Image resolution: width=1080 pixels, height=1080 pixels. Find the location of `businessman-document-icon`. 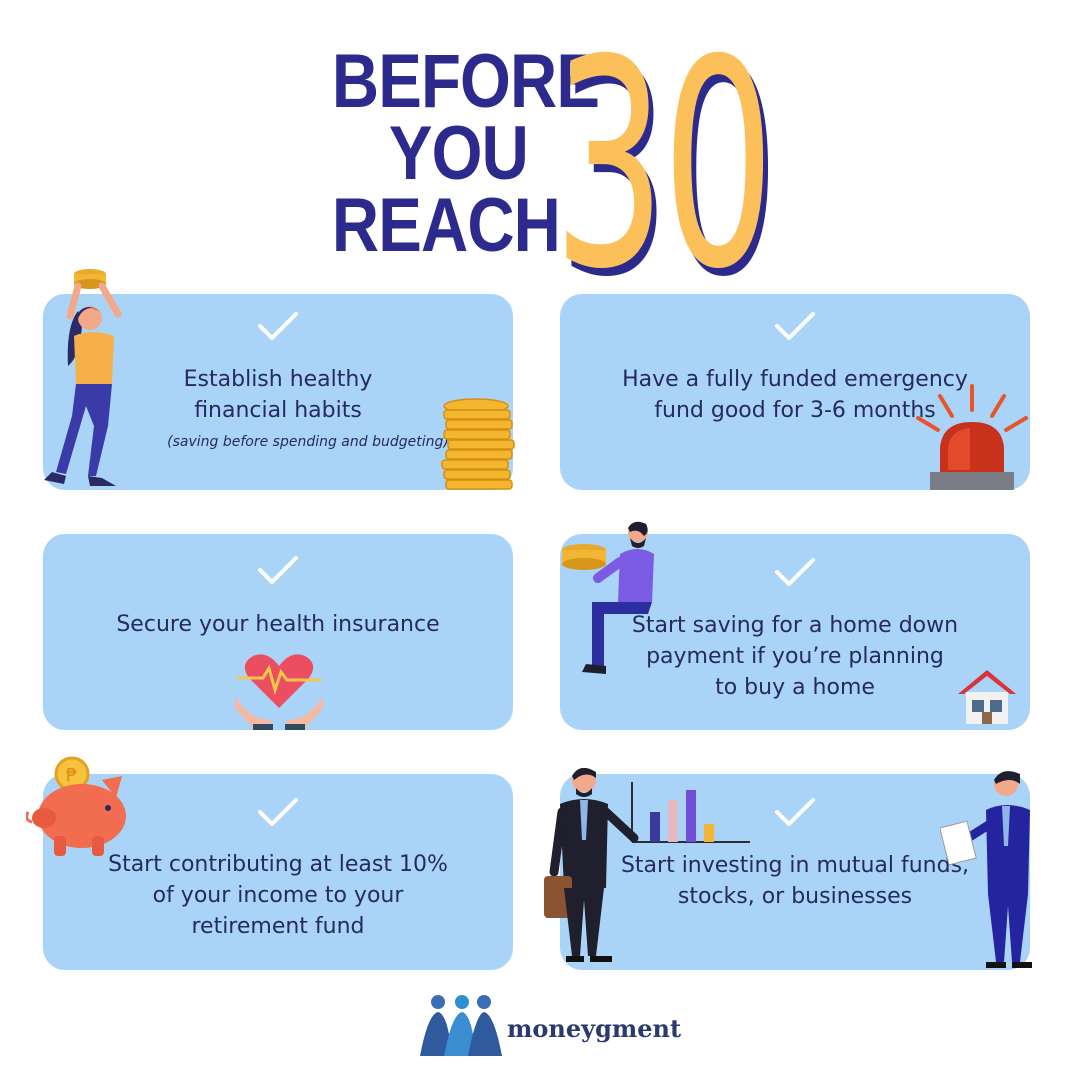

businessman-document-icon is located at coordinates (986, 869).